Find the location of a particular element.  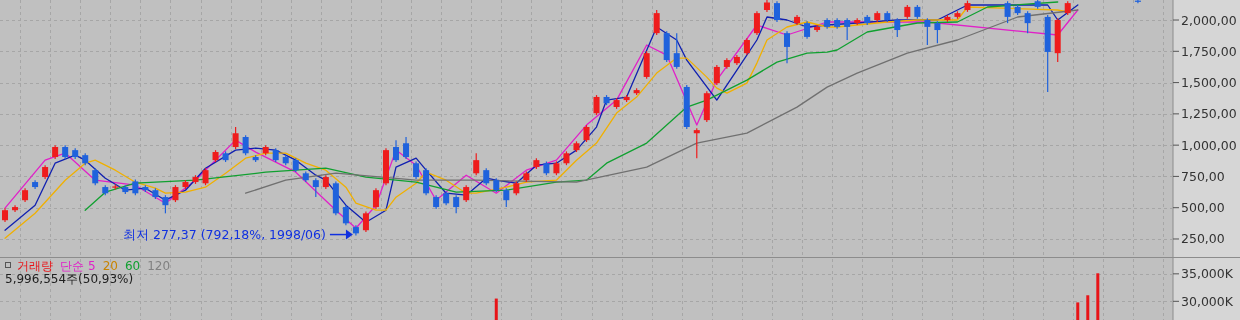

text: 거래량 is located at coordinates (35, 266).